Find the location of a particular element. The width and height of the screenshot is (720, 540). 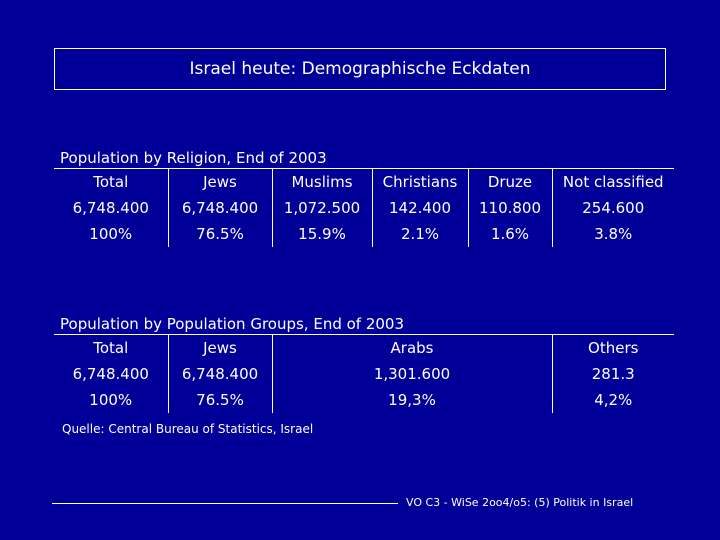

table-cell: 281.3 is located at coordinates (613, 374).